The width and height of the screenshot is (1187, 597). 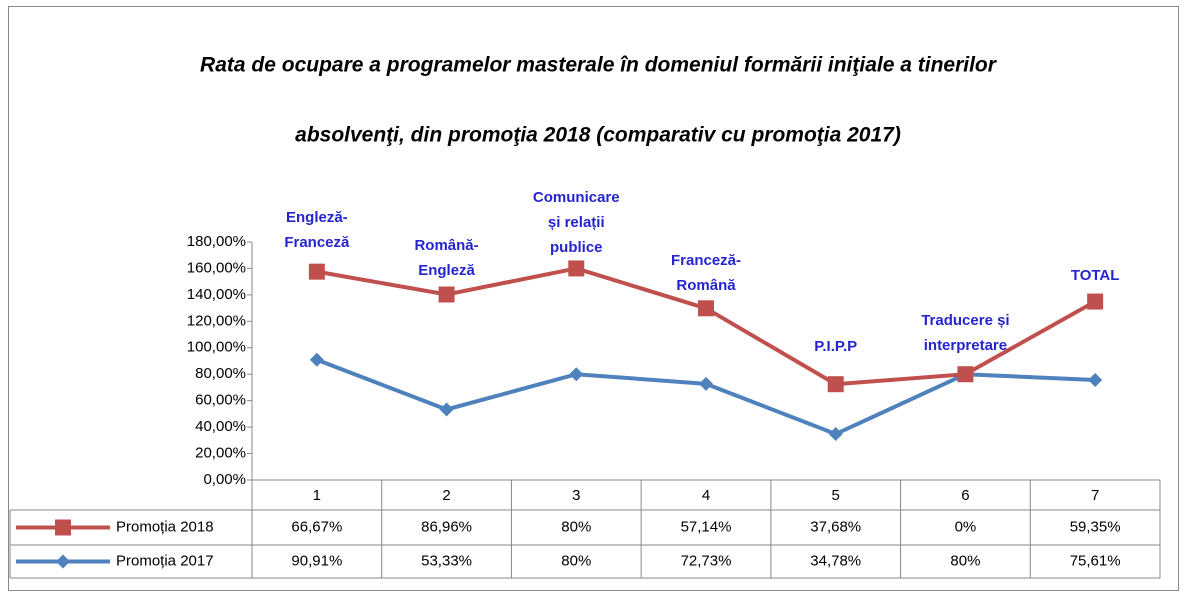 What do you see at coordinates (1095, 495) in the screenshot?
I see `x-tick-label: 7` at bounding box center [1095, 495].